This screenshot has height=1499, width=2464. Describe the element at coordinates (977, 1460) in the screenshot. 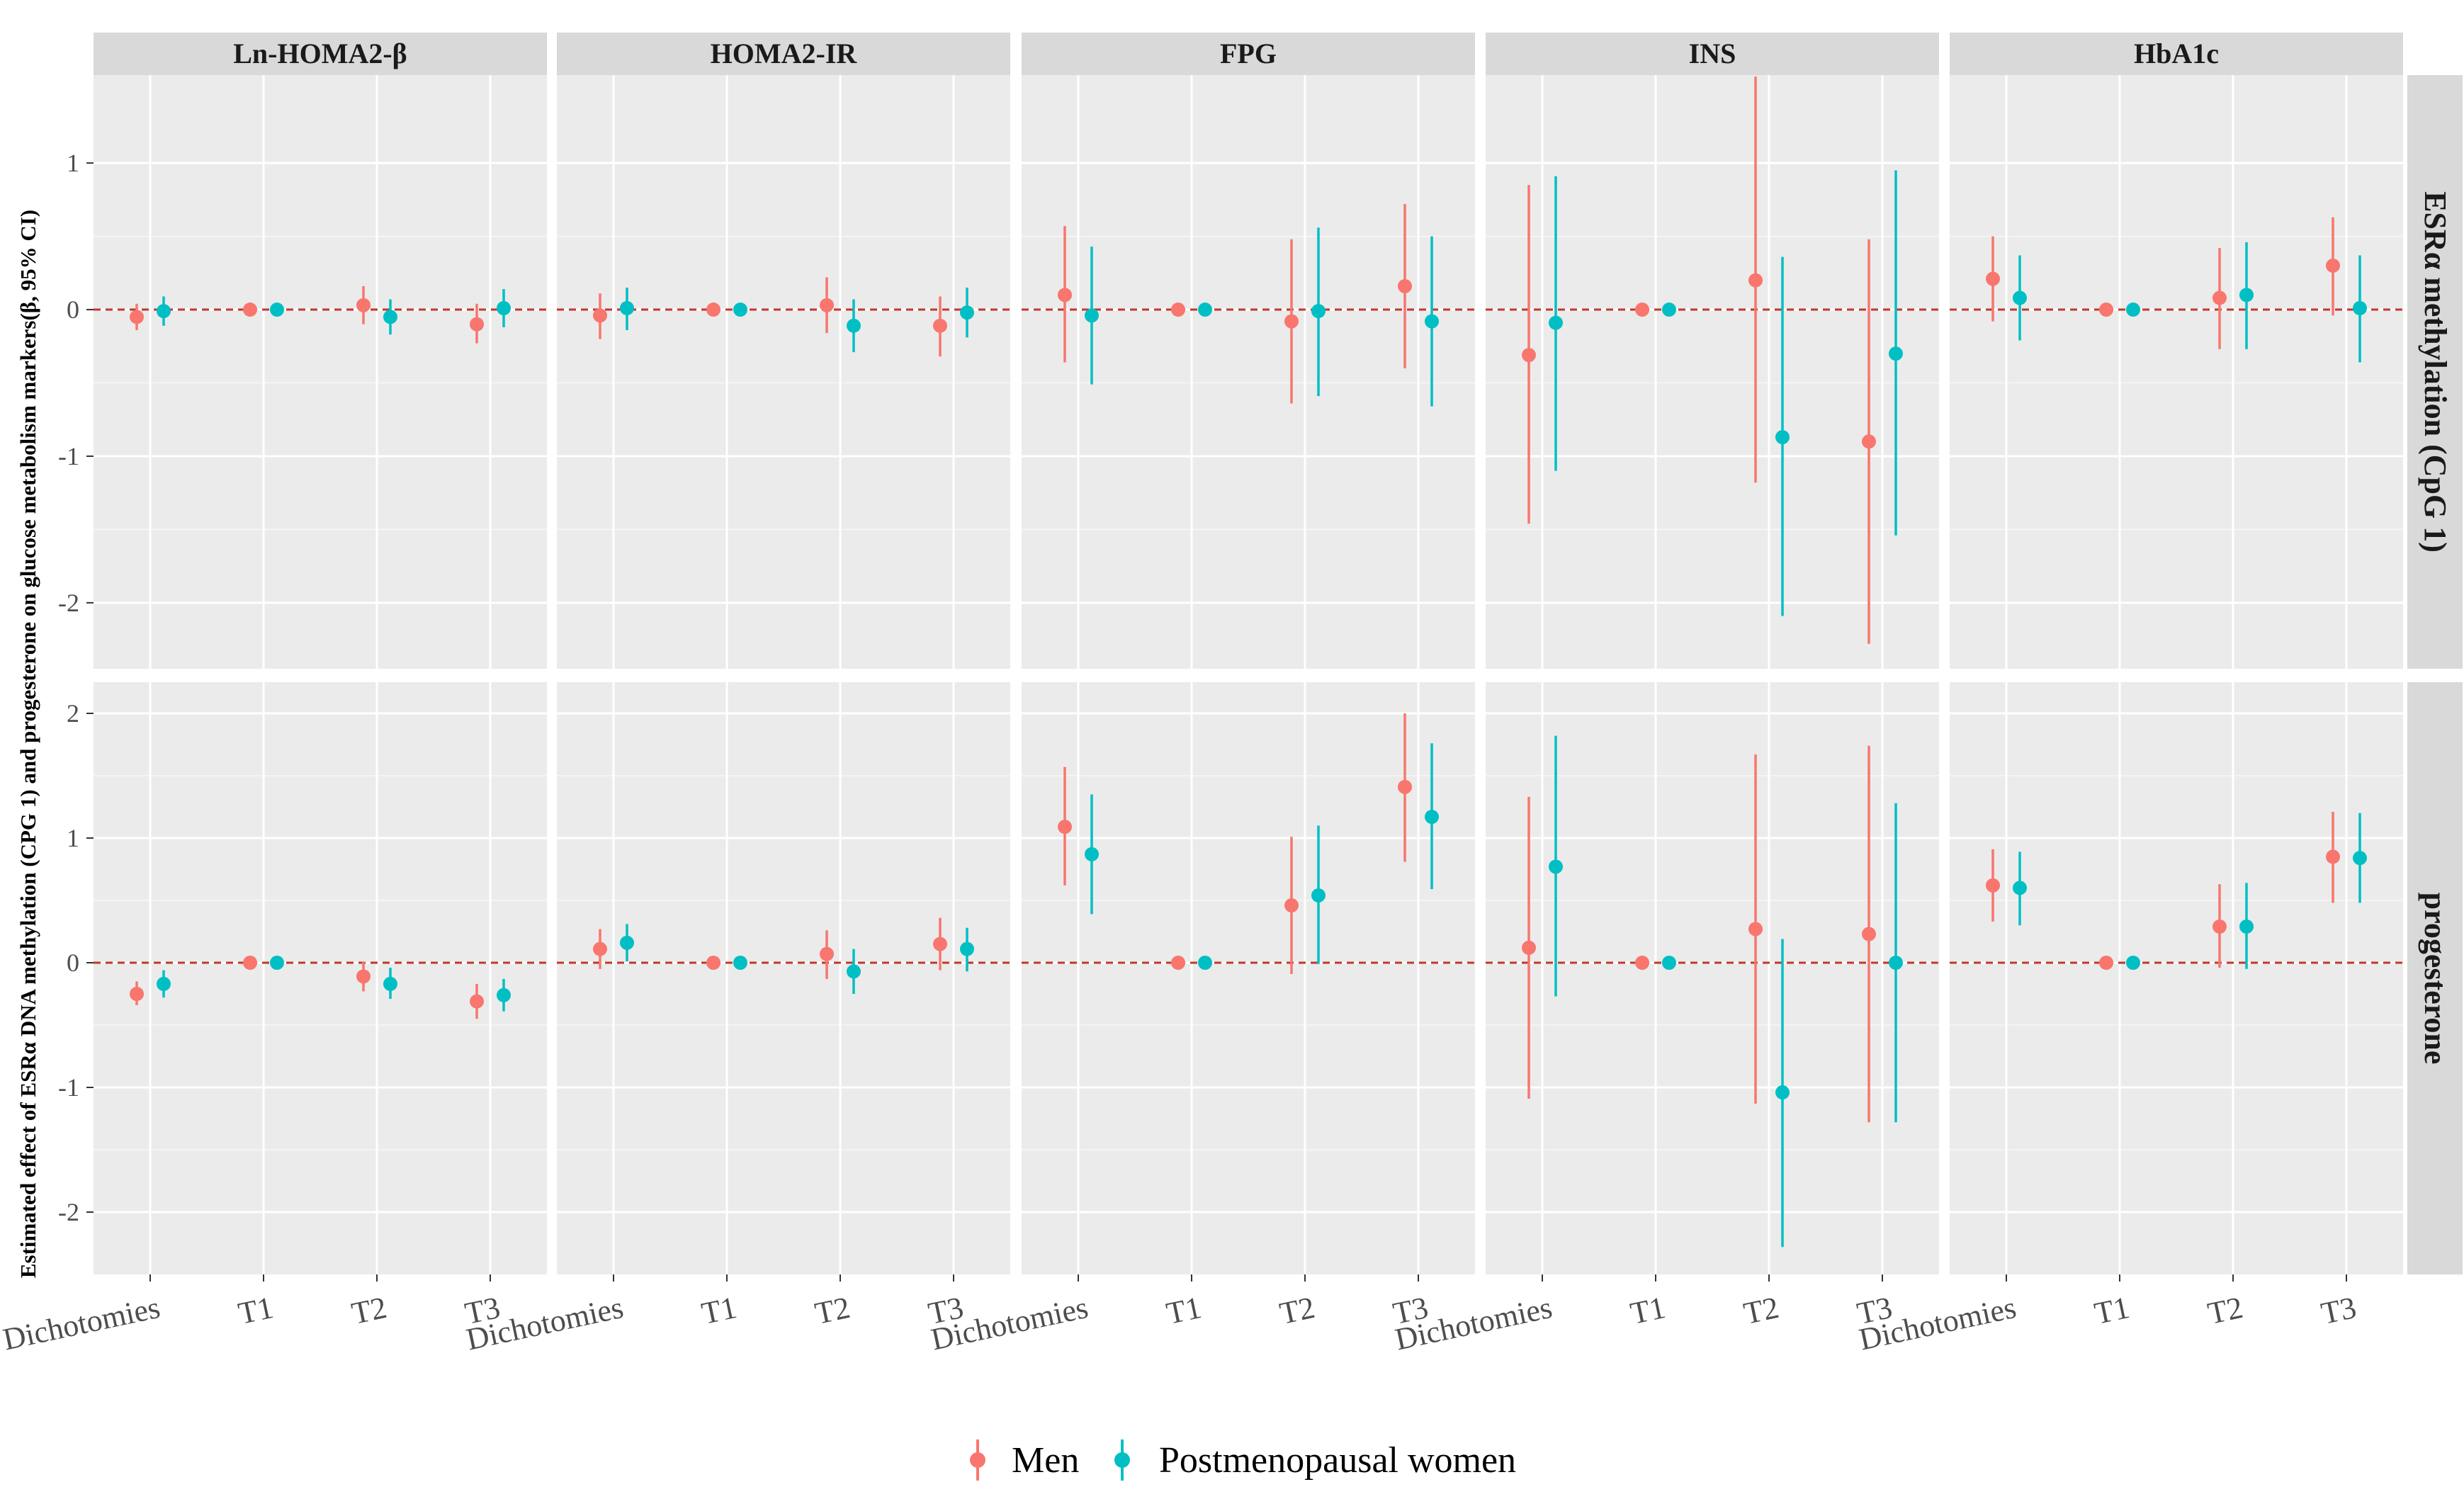

I see `legend-men-point` at that location.